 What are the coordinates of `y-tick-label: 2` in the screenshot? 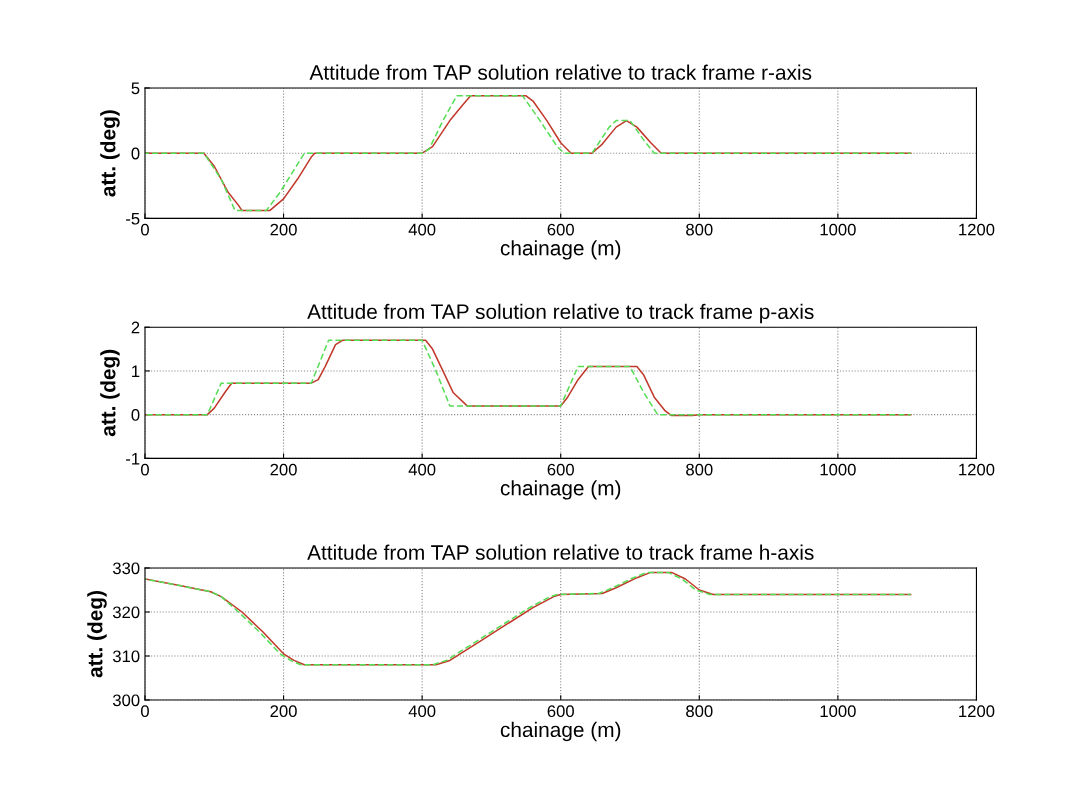 It's located at (135, 327).